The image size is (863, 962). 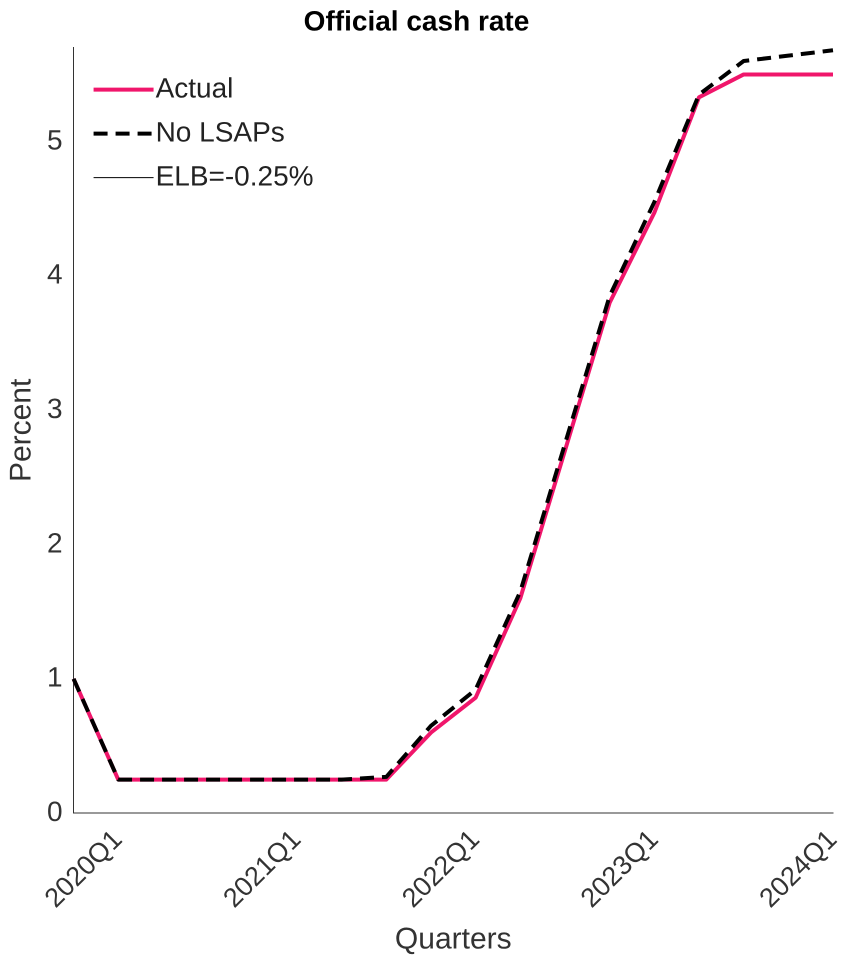 What do you see at coordinates (54, 140) in the screenshot?
I see `y-tick-label: 5` at bounding box center [54, 140].